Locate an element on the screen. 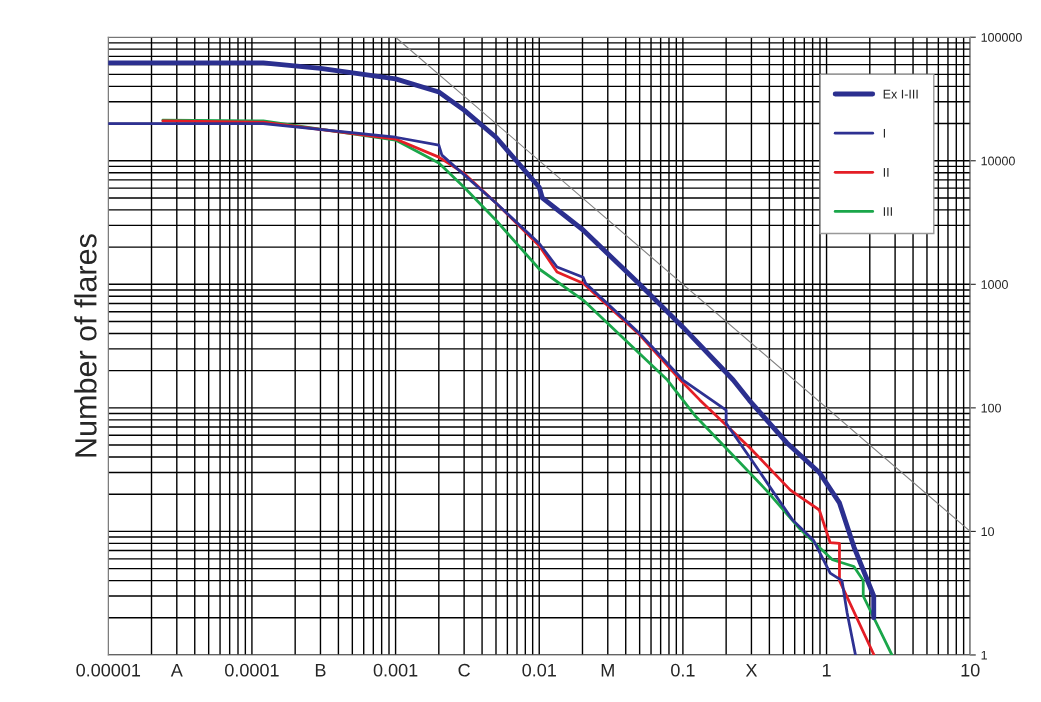 The image size is (1041, 702). x-tick-label: 10 is located at coordinates (970, 670).